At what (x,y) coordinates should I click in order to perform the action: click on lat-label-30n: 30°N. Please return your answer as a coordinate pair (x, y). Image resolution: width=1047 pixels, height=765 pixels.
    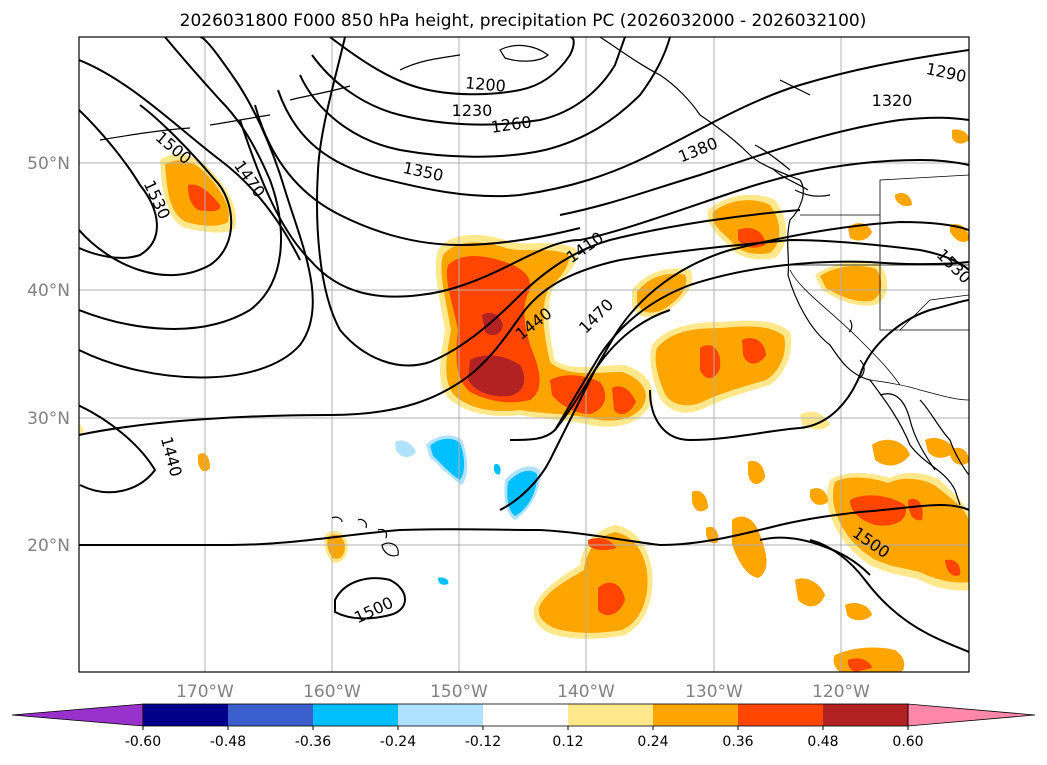
    Looking at the image, I should click on (48, 419).